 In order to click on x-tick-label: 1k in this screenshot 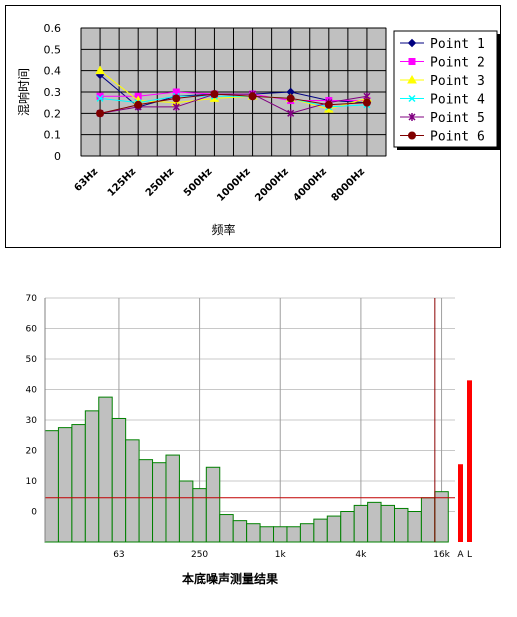, I will do `click(281, 555)`.